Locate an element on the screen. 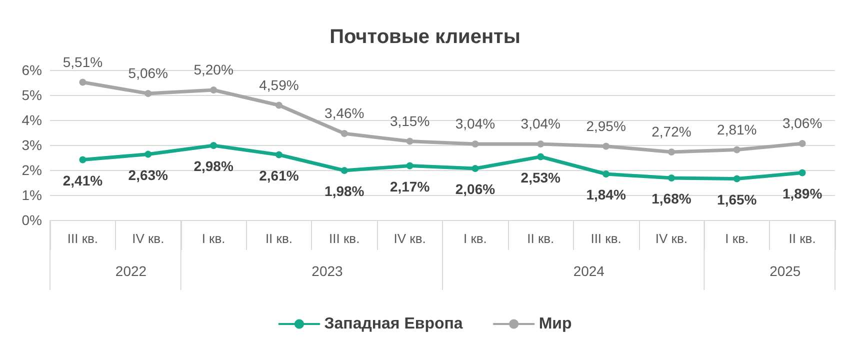 This screenshot has width=850, height=345. text: 2025 is located at coordinates (785, 271).